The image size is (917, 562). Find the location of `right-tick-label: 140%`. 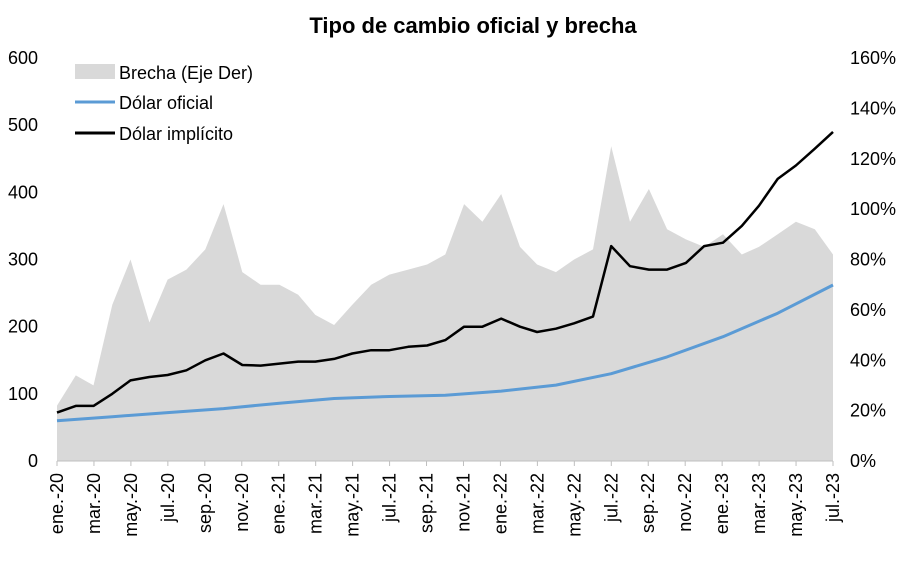

right-tick-label: 140% is located at coordinates (873, 108).